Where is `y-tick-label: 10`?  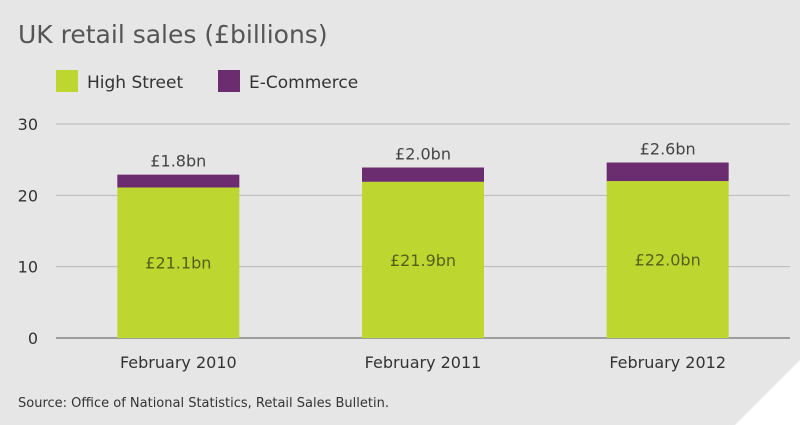 y-tick-label: 10 is located at coordinates (28, 267).